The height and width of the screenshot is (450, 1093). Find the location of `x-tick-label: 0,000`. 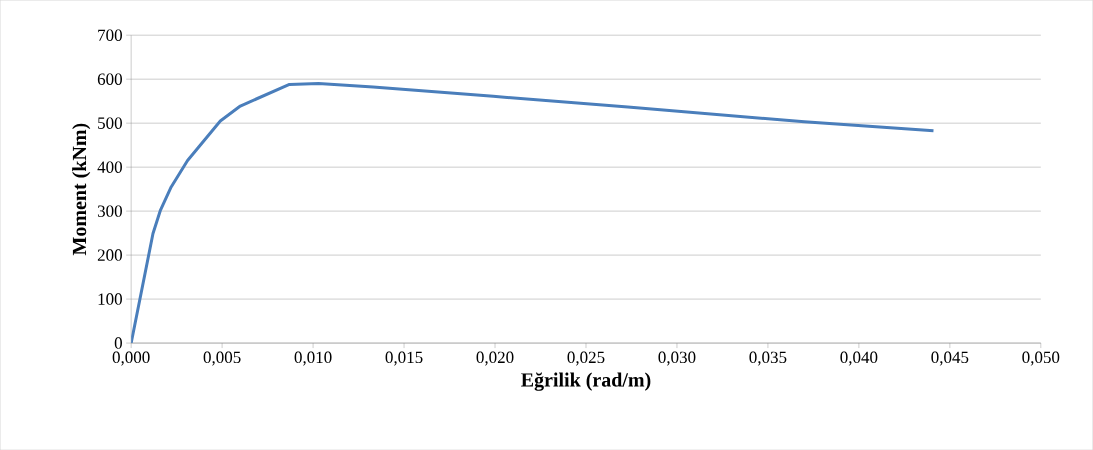

x-tick-label: 0,000 is located at coordinates (131, 358).